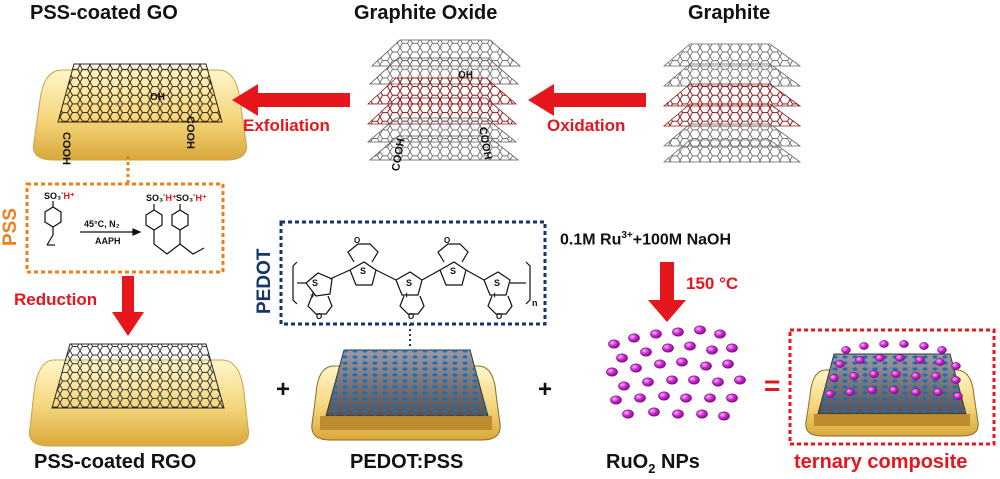 The image size is (1000, 479). What do you see at coordinates (447, 240) in the screenshot?
I see `pedot-o-2: O` at bounding box center [447, 240].